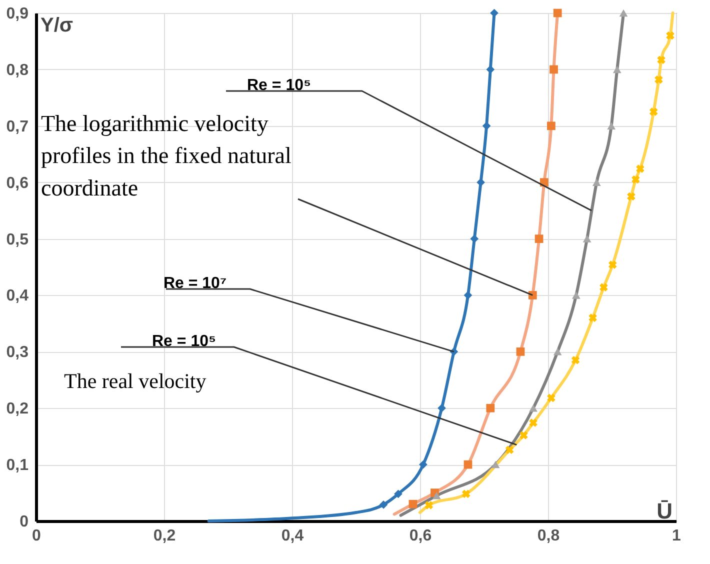  What do you see at coordinates (420, 536) in the screenshot?
I see `x-tick-label: 0,6` at bounding box center [420, 536].